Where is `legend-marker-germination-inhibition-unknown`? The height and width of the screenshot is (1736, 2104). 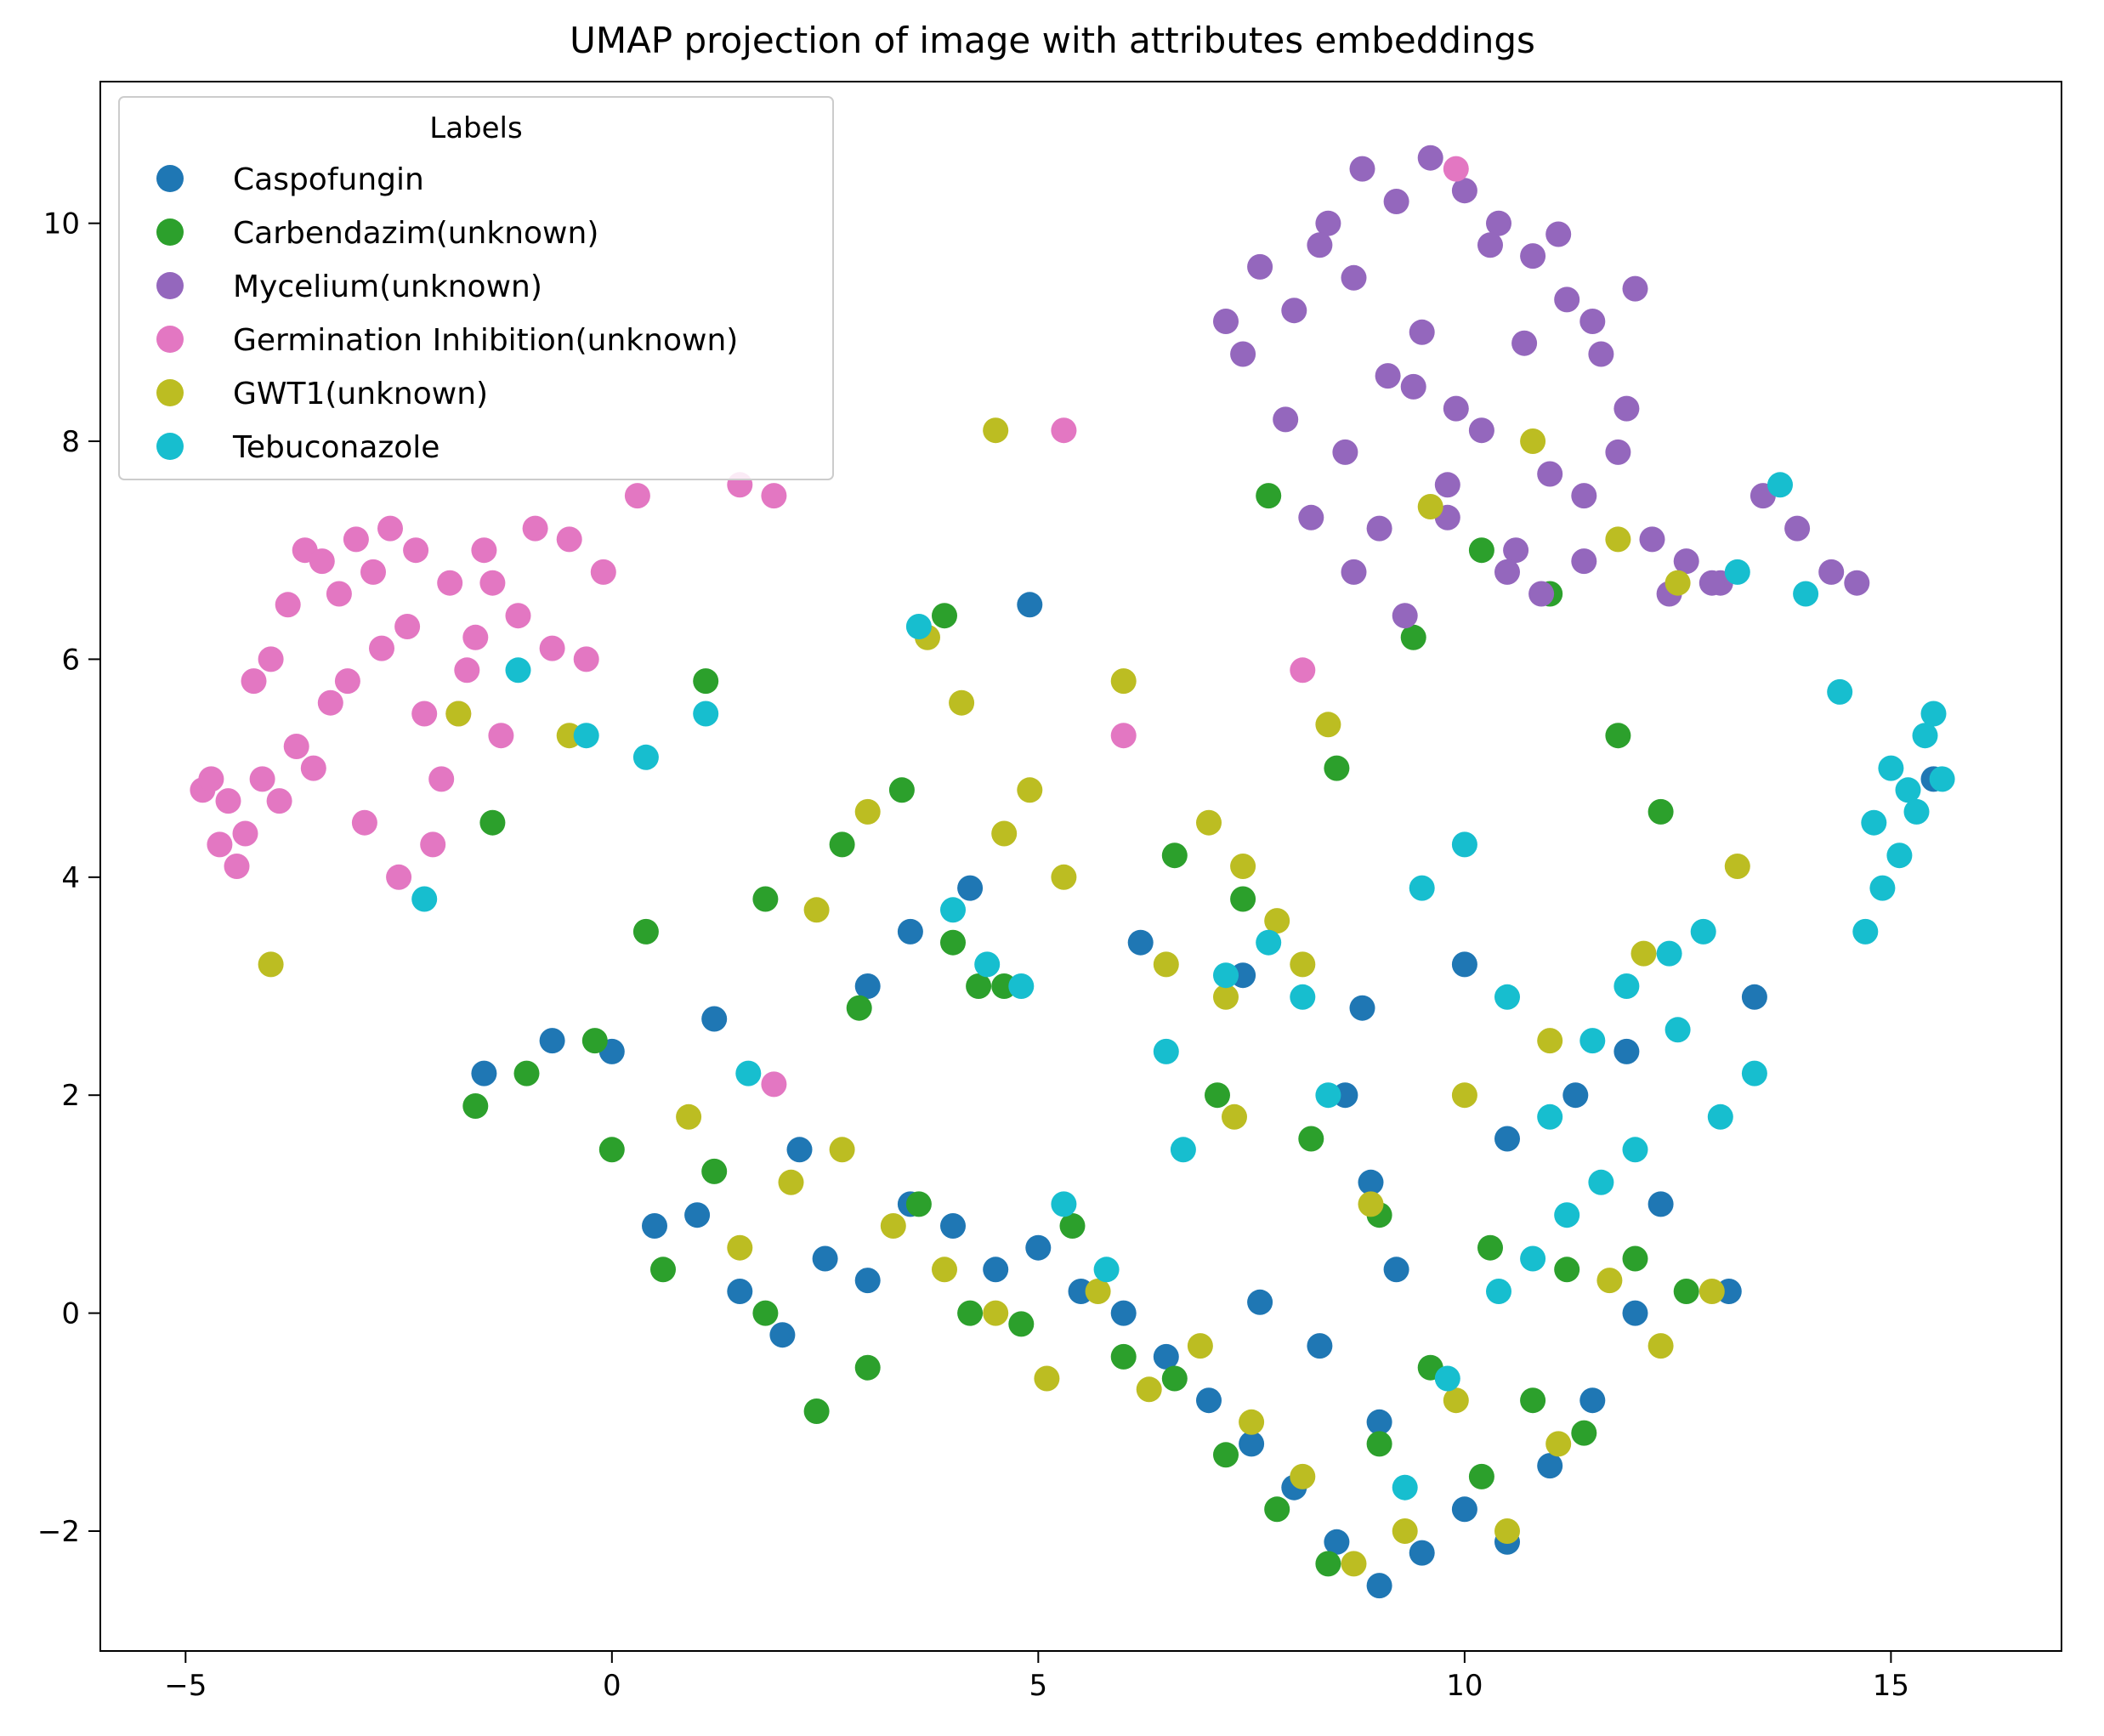 legend-marker-germination-inhibition-unknown is located at coordinates (170, 340).